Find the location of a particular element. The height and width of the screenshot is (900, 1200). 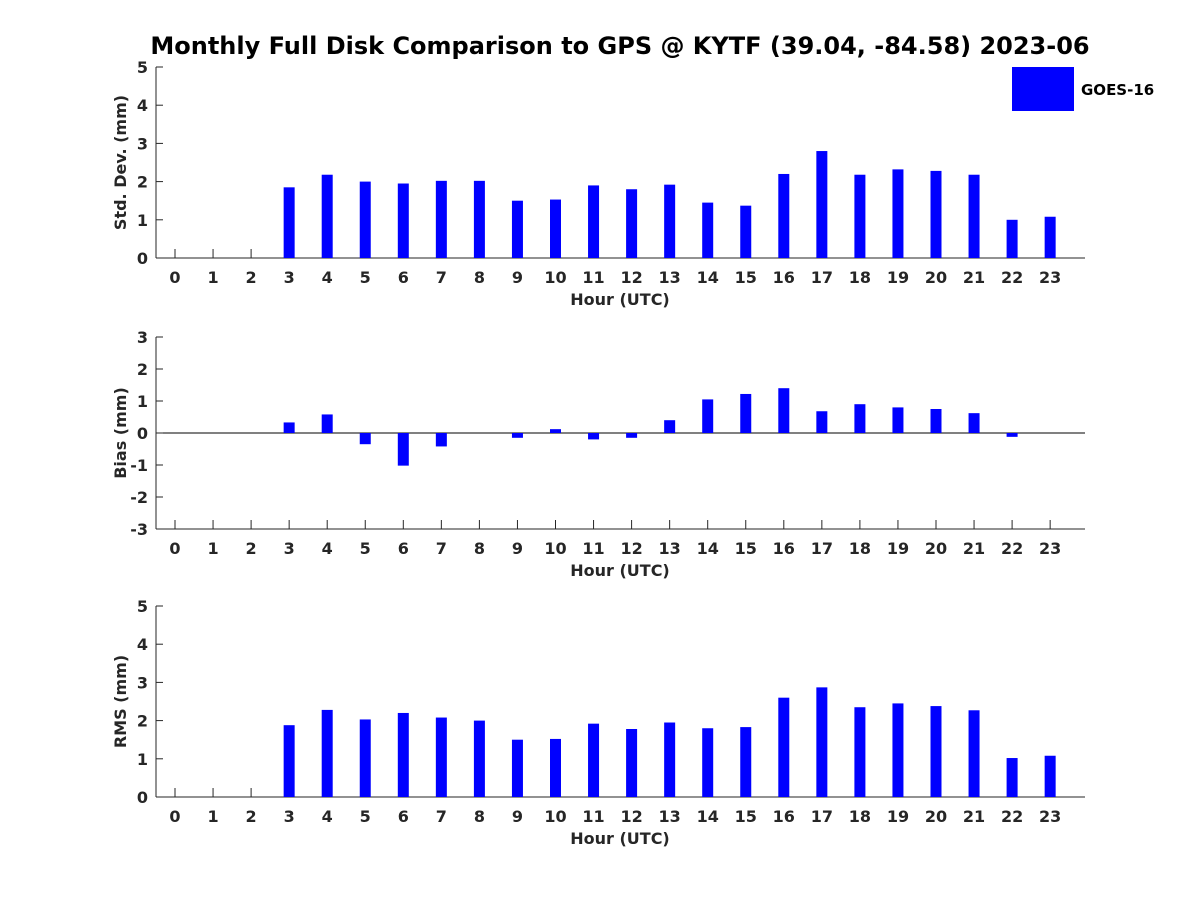

legend-swatch is located at coordinates (1043, 89).